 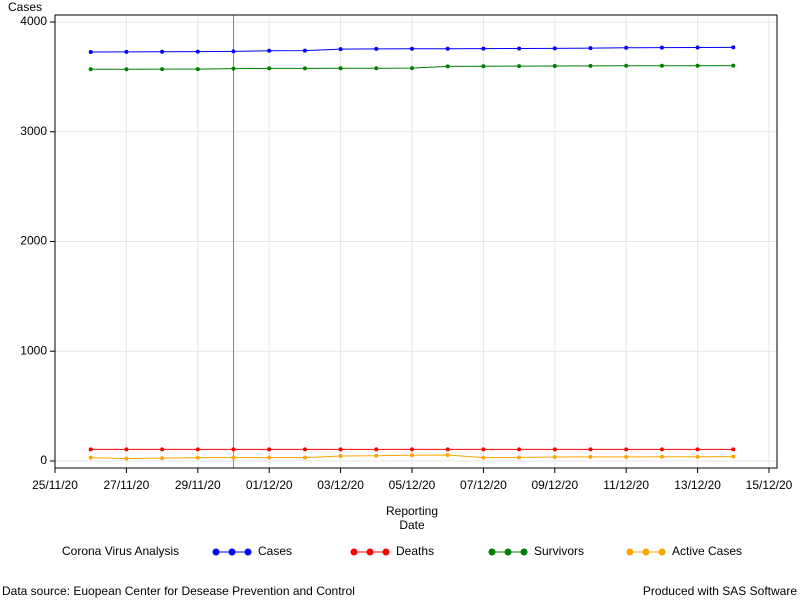 I want to click on x-tick-label: 03/12/20, so click(x=340, y=485).